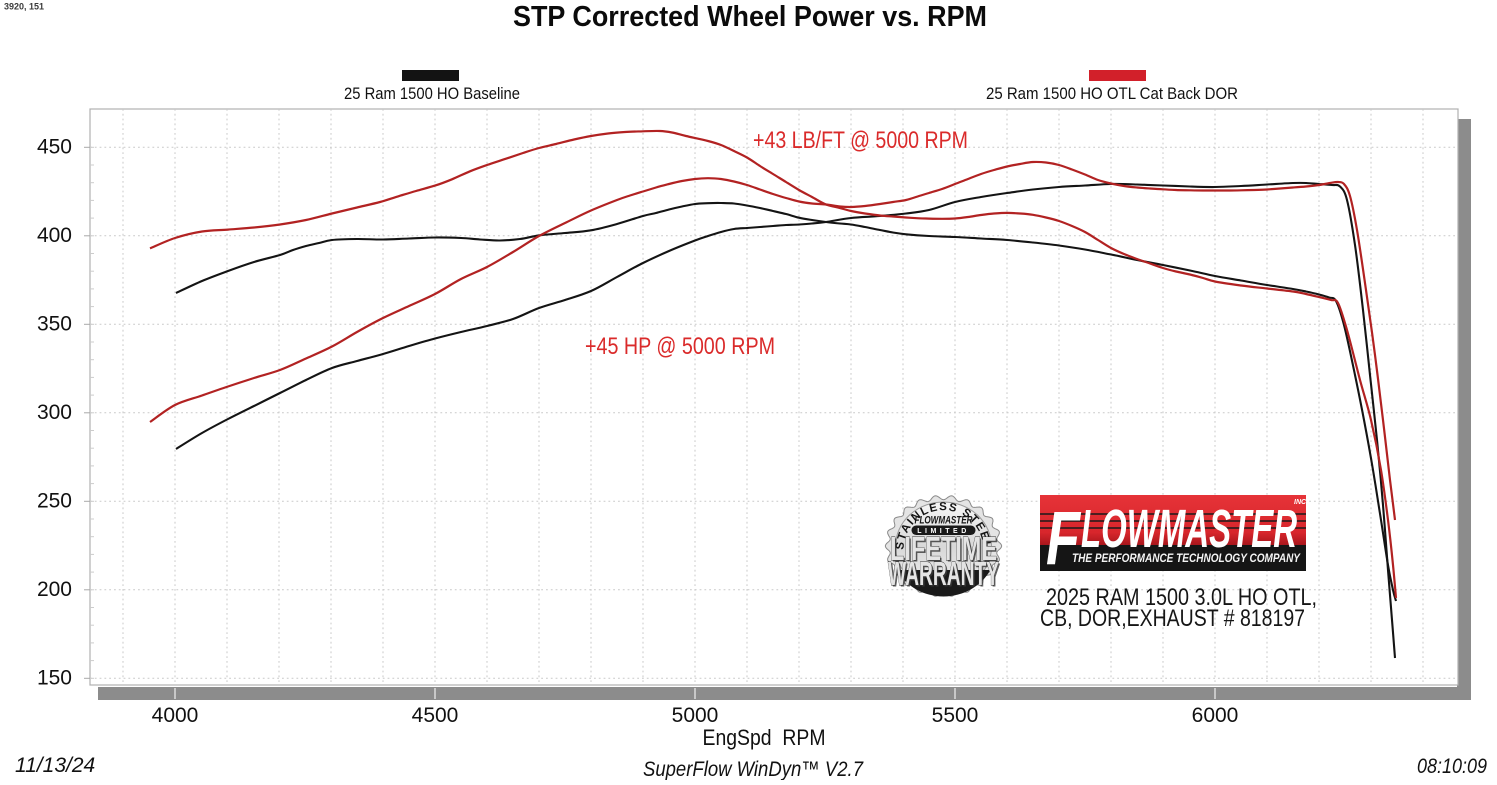 This screenshot has width=1497, height=785. Describe the element at coordinates (432, 93) in the screenshot. I see `svg-text: 25 Ram 1500 HO Baseline` at that location.